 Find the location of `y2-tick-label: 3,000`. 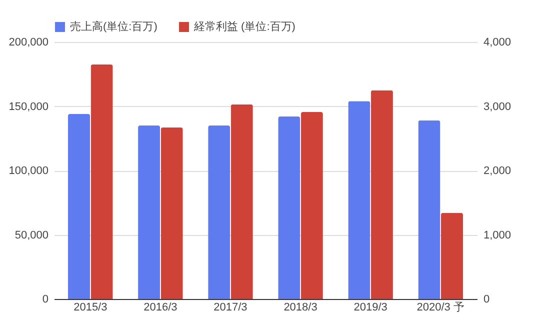

y2-tick-label: 3,000 is located at coordinates (498, 106).